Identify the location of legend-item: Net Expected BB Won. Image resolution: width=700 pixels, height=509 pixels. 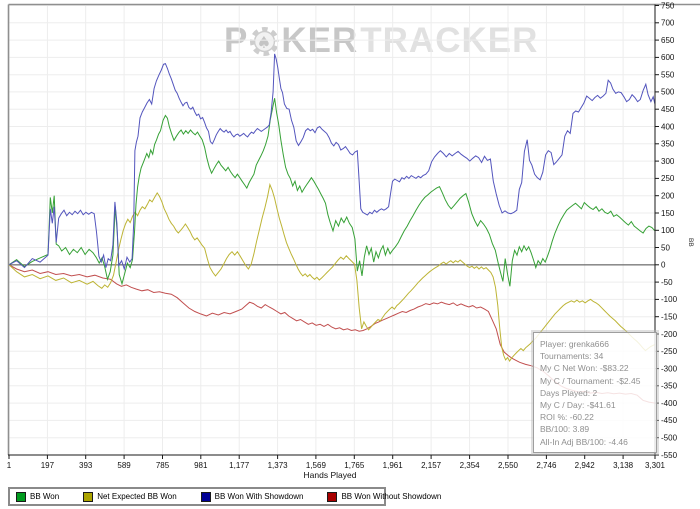
(130, 496).